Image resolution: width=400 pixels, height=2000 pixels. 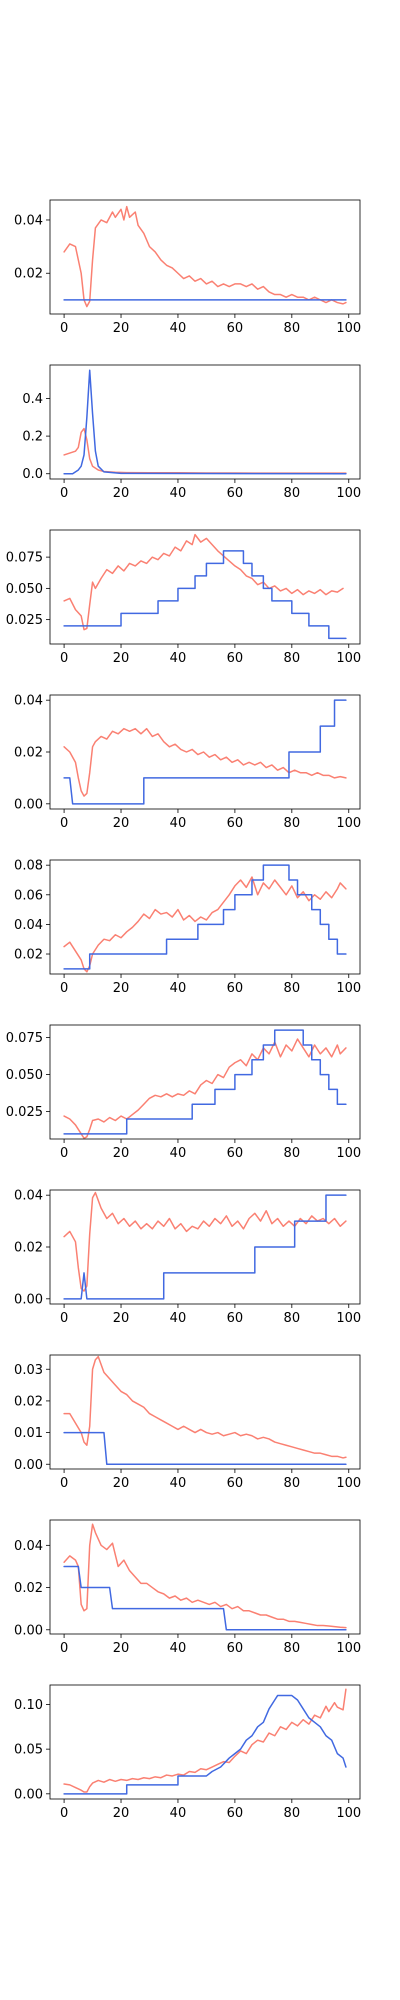 What do you see at coordinates (28, 866) in the screenshot?
I see `y-tick-label: 0.08` at bounding box center [28, 866].